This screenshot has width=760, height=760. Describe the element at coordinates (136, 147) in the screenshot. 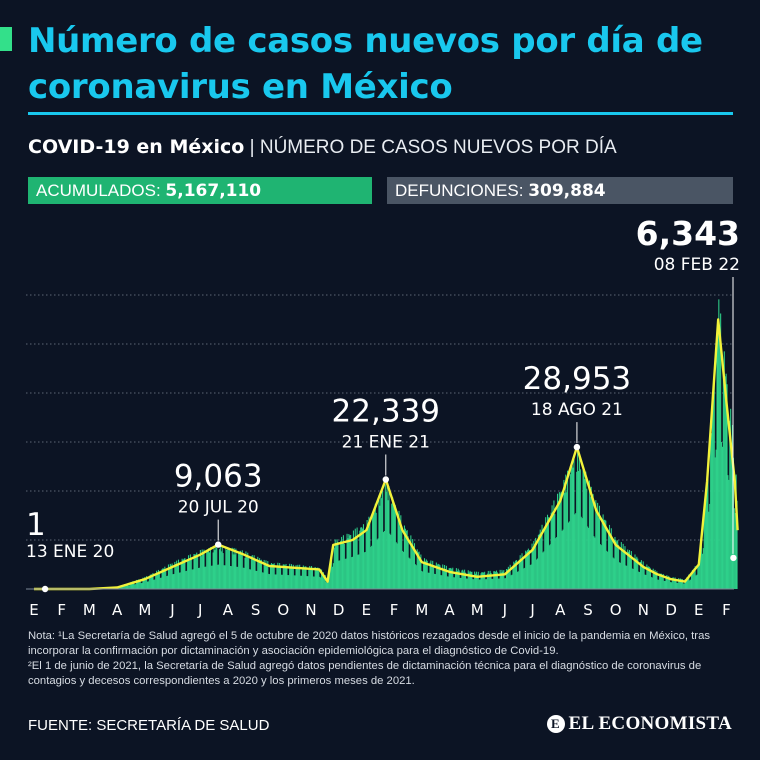

I see `subtitle-strong: COVID-19 en México` at that location.